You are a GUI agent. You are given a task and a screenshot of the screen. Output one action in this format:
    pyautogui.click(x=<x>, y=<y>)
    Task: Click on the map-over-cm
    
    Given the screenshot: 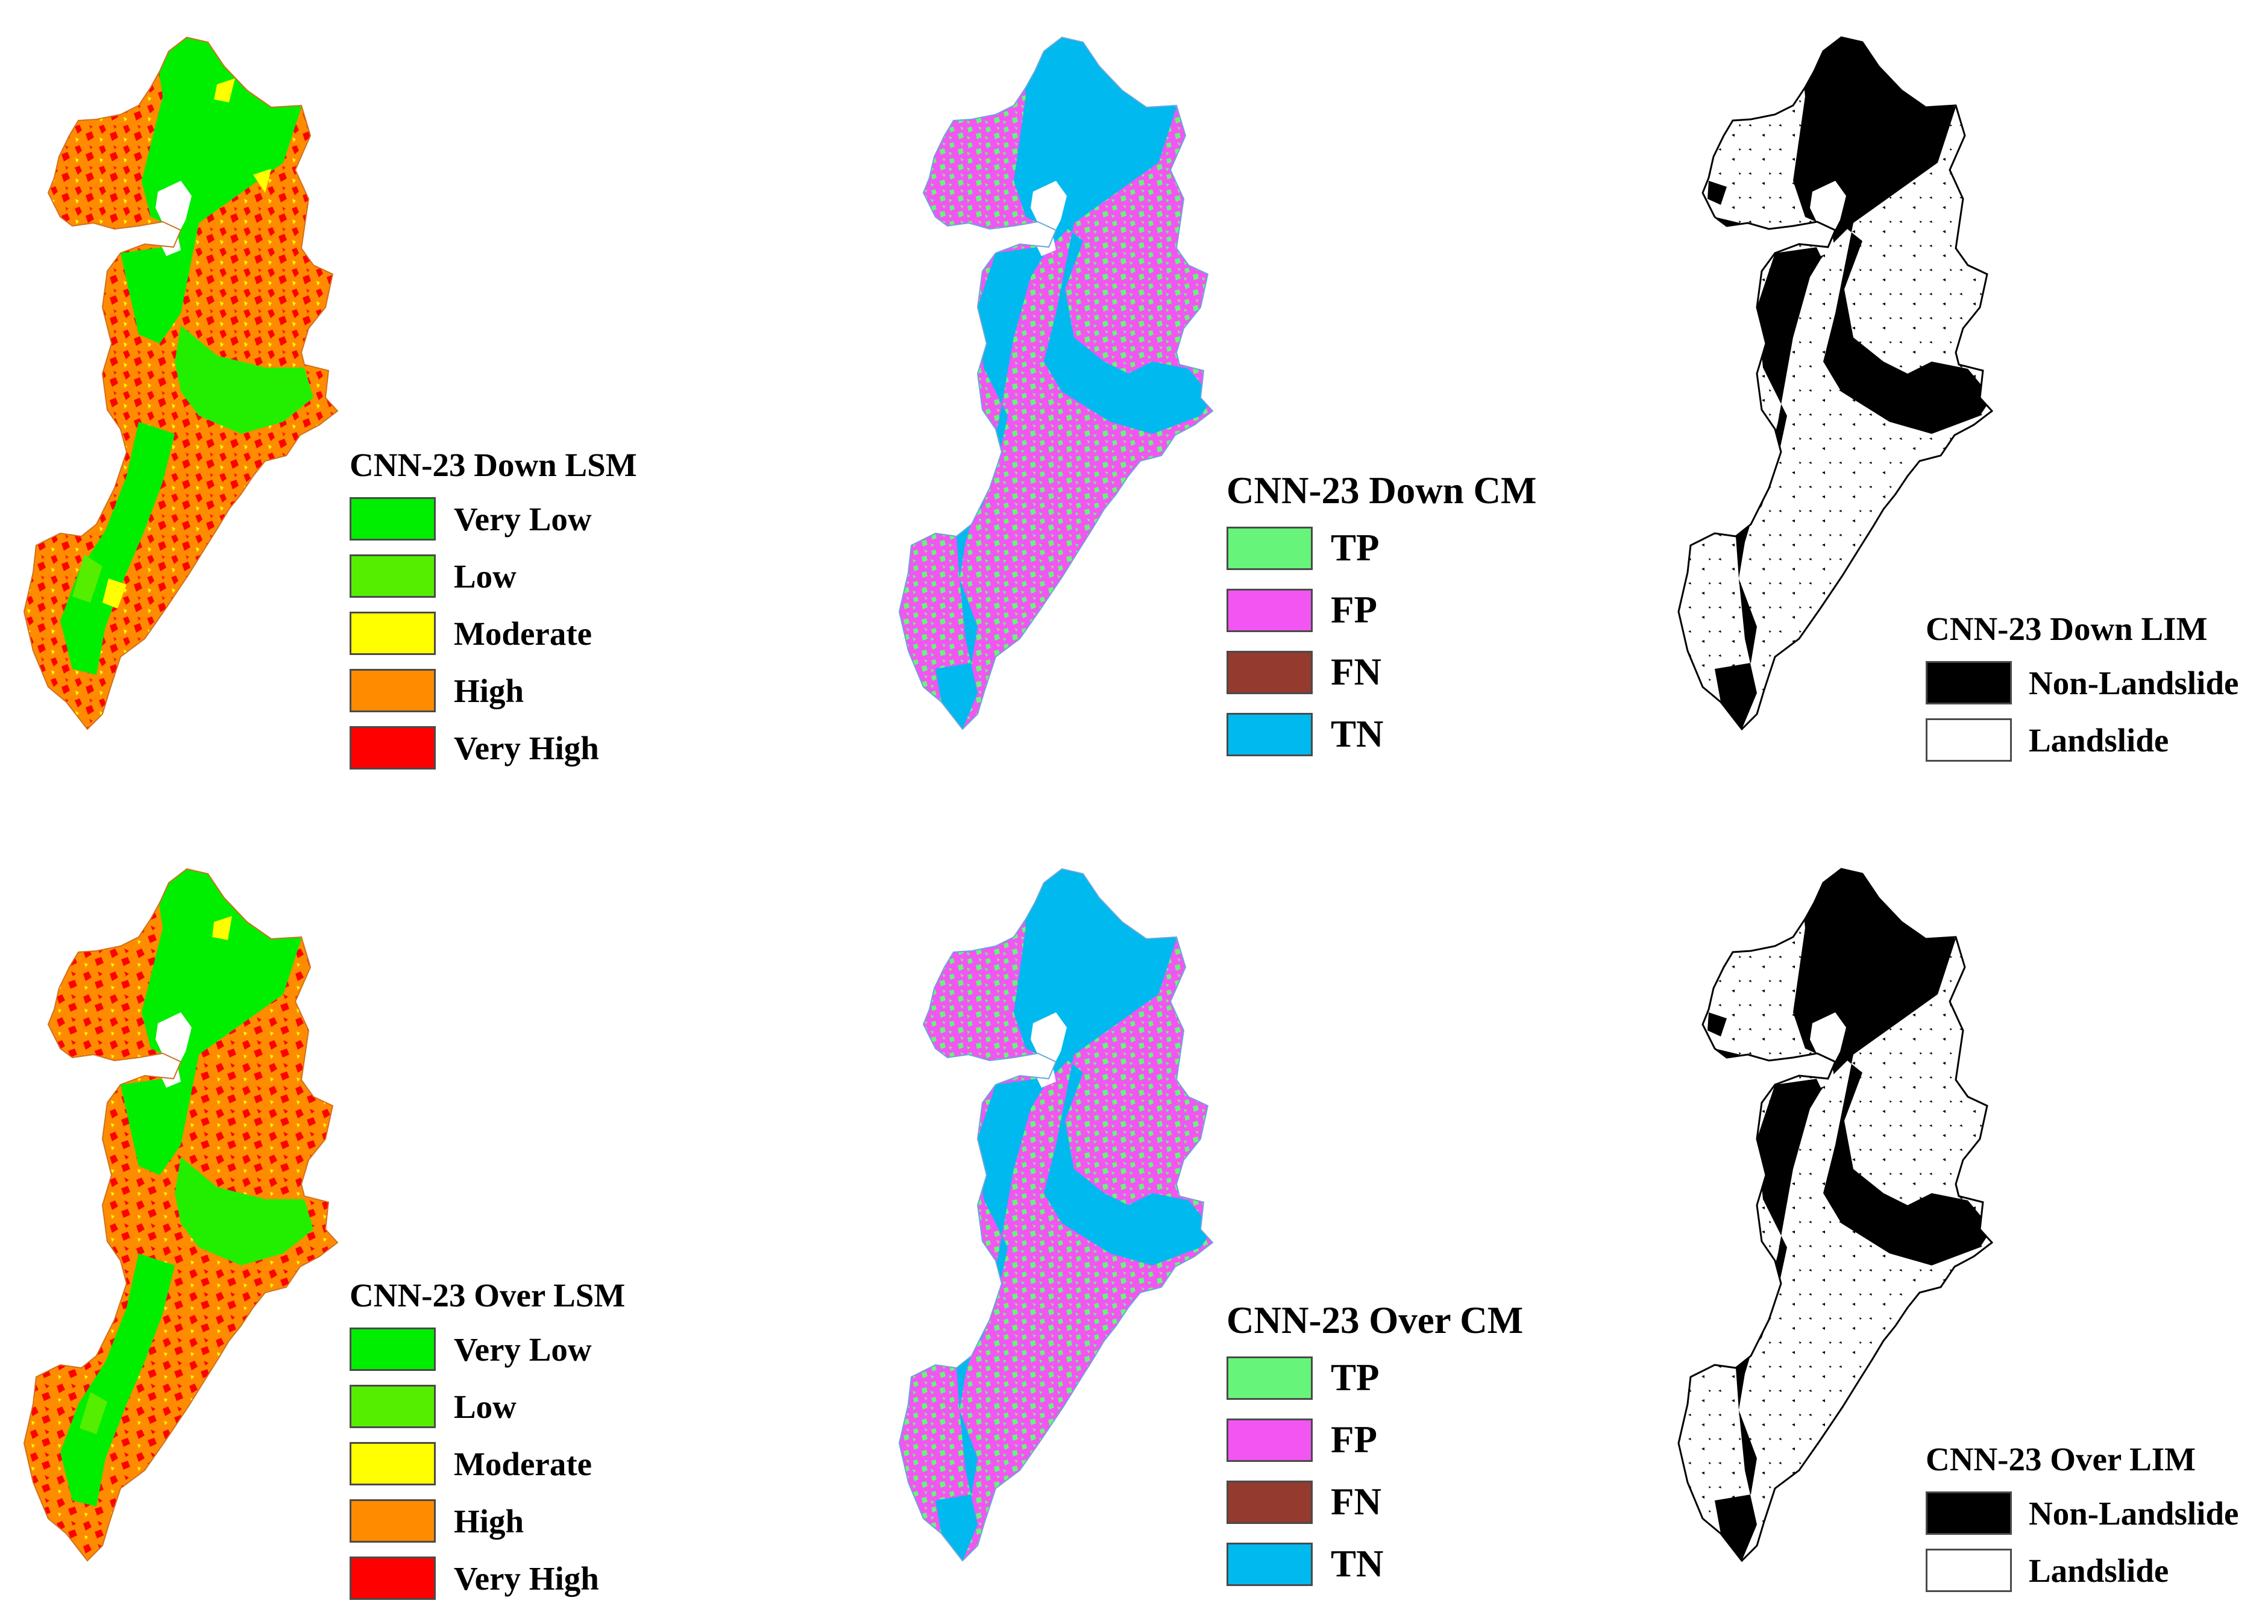 What is the action you would take?
    pyautogui.click(x=1056, y=1214)
    